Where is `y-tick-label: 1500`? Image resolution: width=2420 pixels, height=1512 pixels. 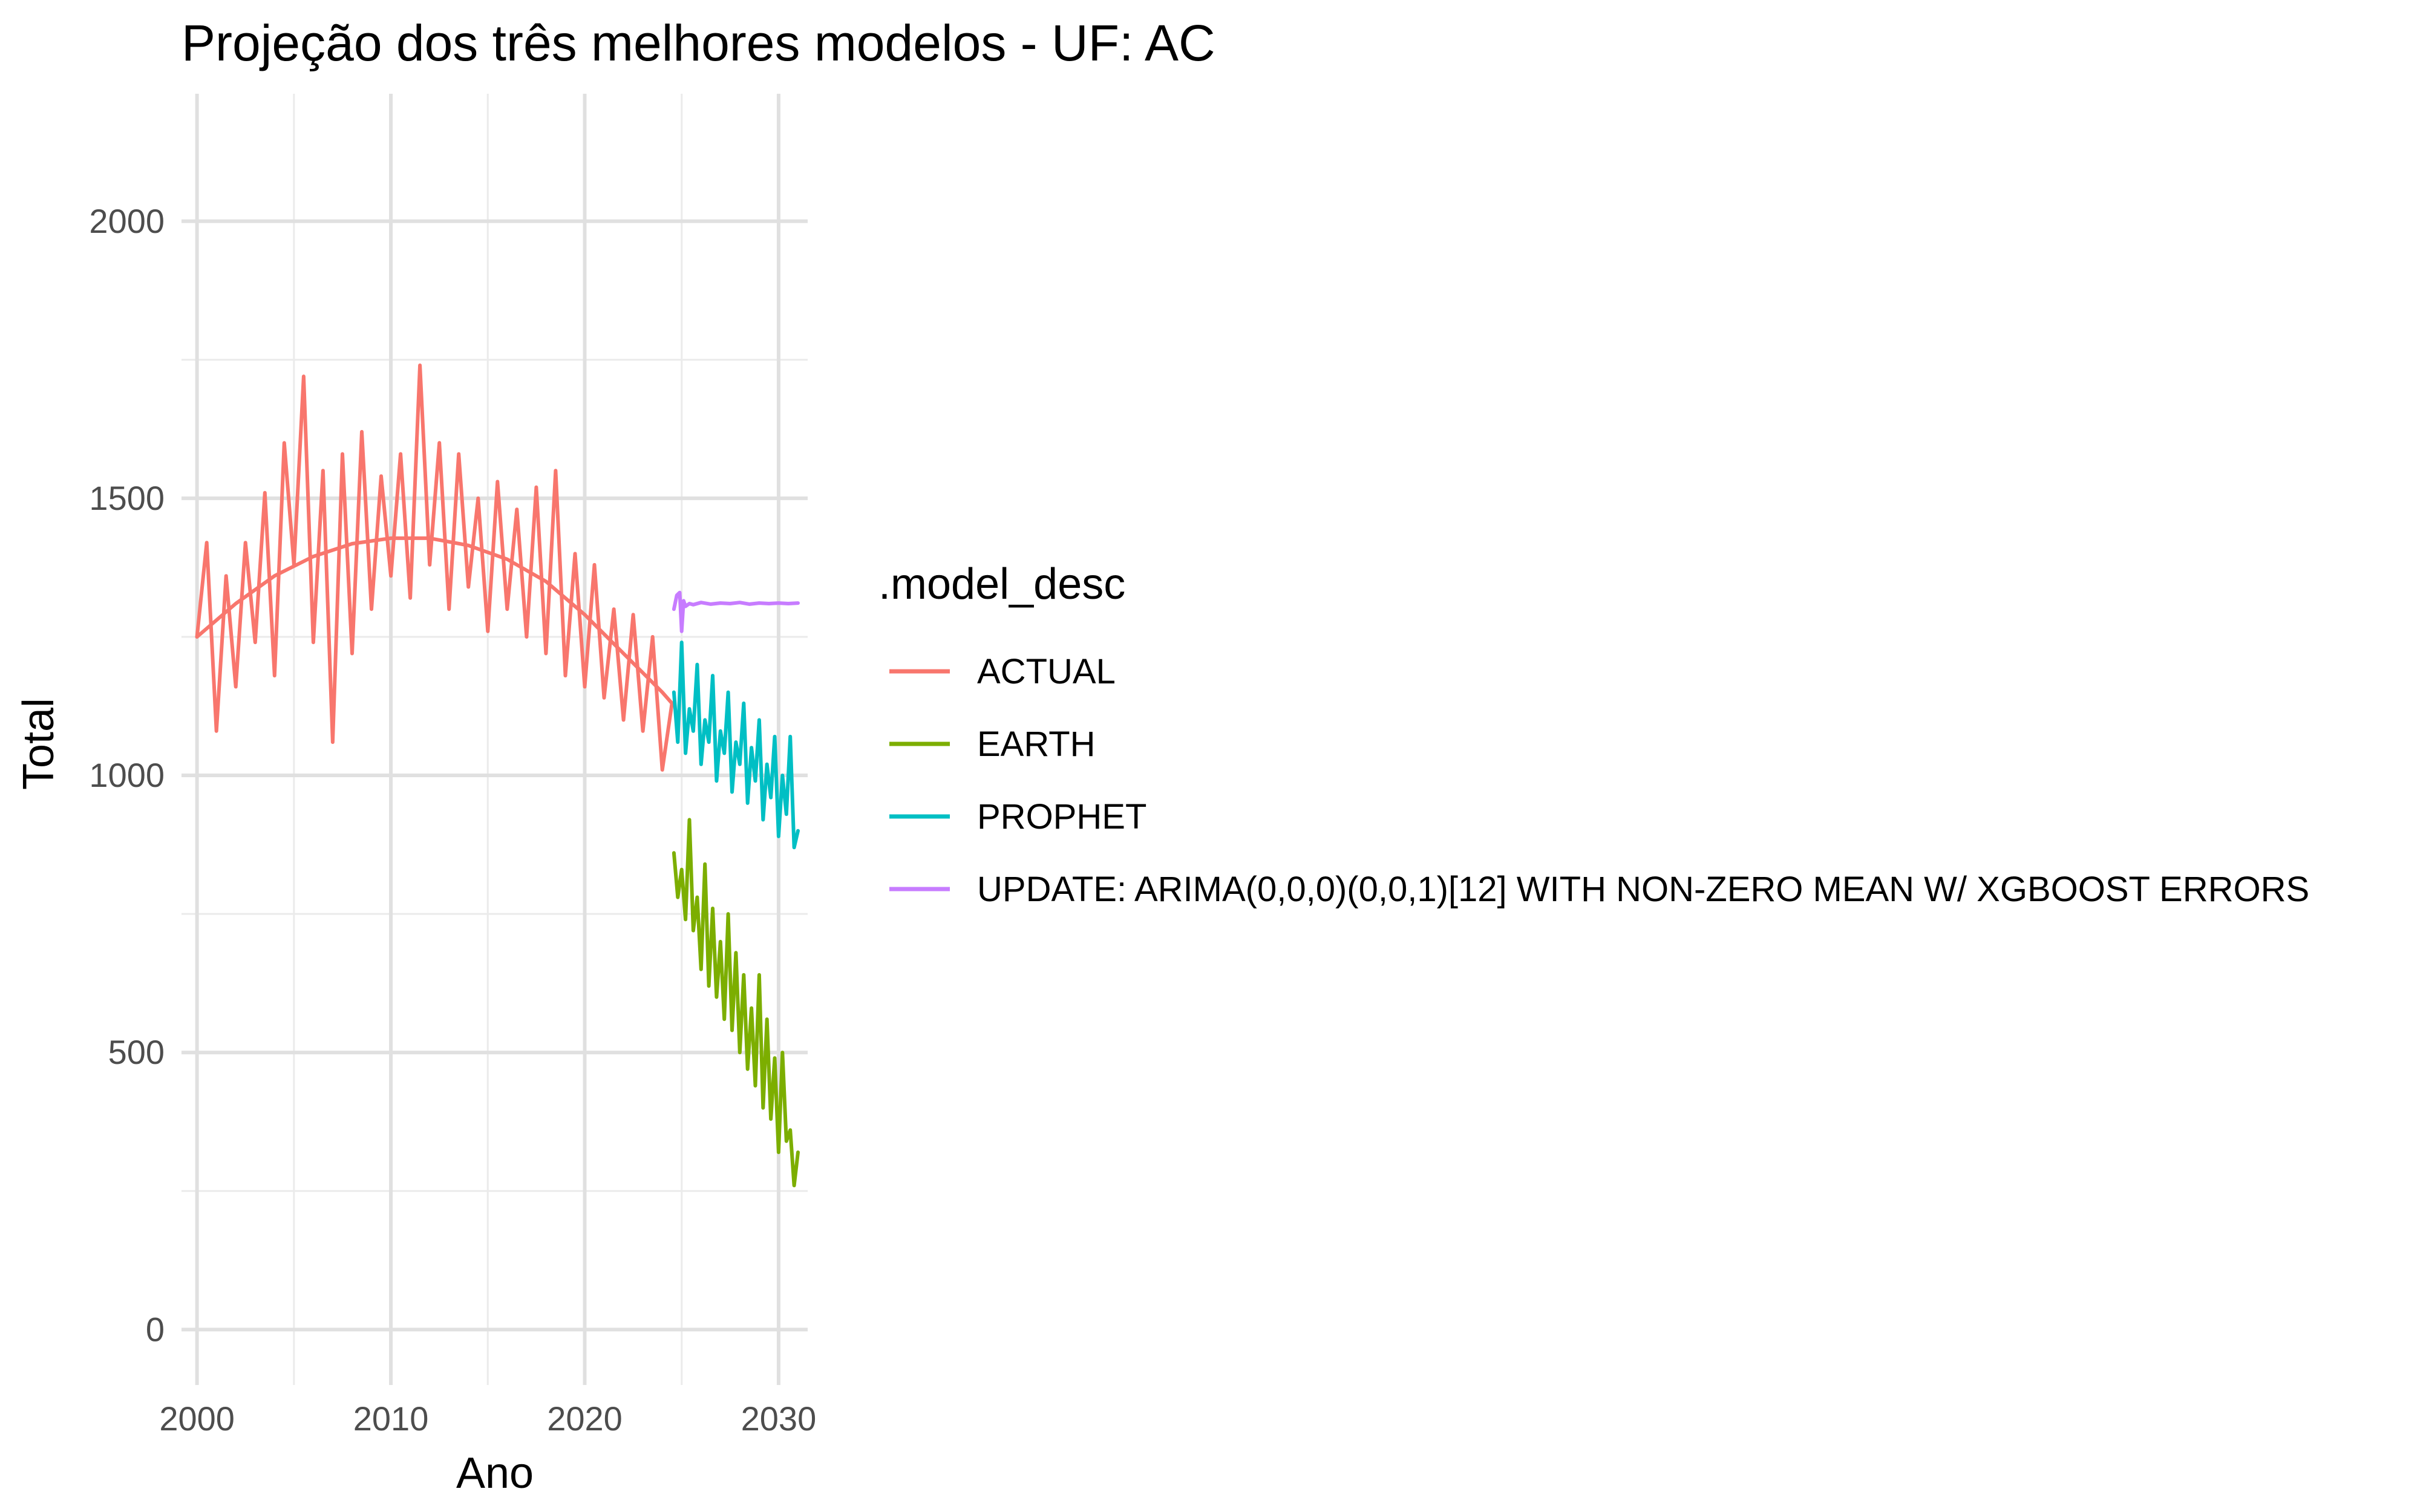
y-tick-label: 1500 is located at coordinates (127, 498).